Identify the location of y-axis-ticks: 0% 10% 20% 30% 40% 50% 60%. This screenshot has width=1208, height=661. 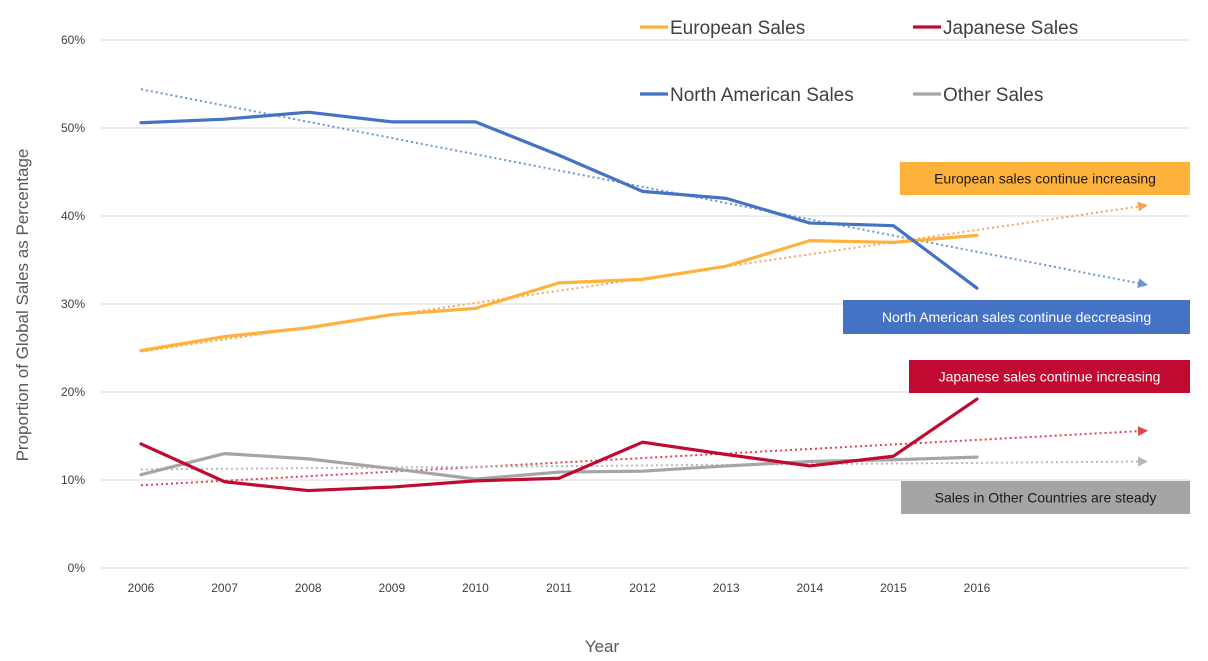
(73, 304).